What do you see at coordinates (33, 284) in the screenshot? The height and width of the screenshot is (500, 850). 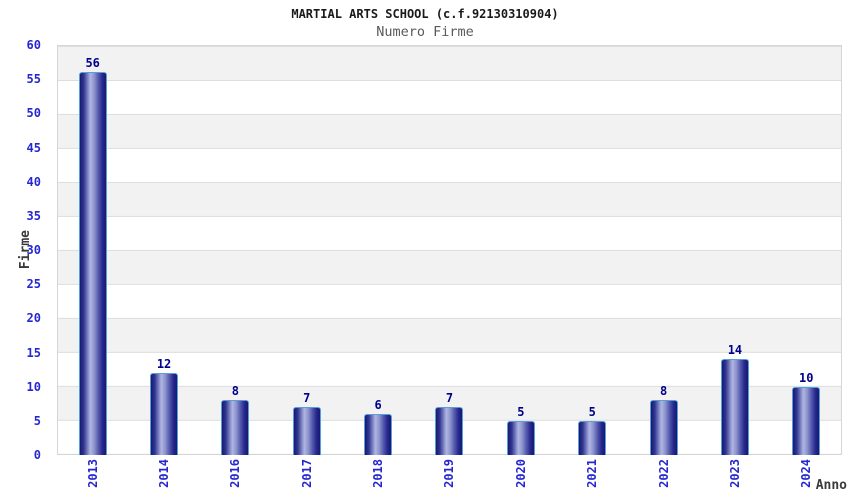 I see `y-tick-label: 25` at bounding box center [33, 284].